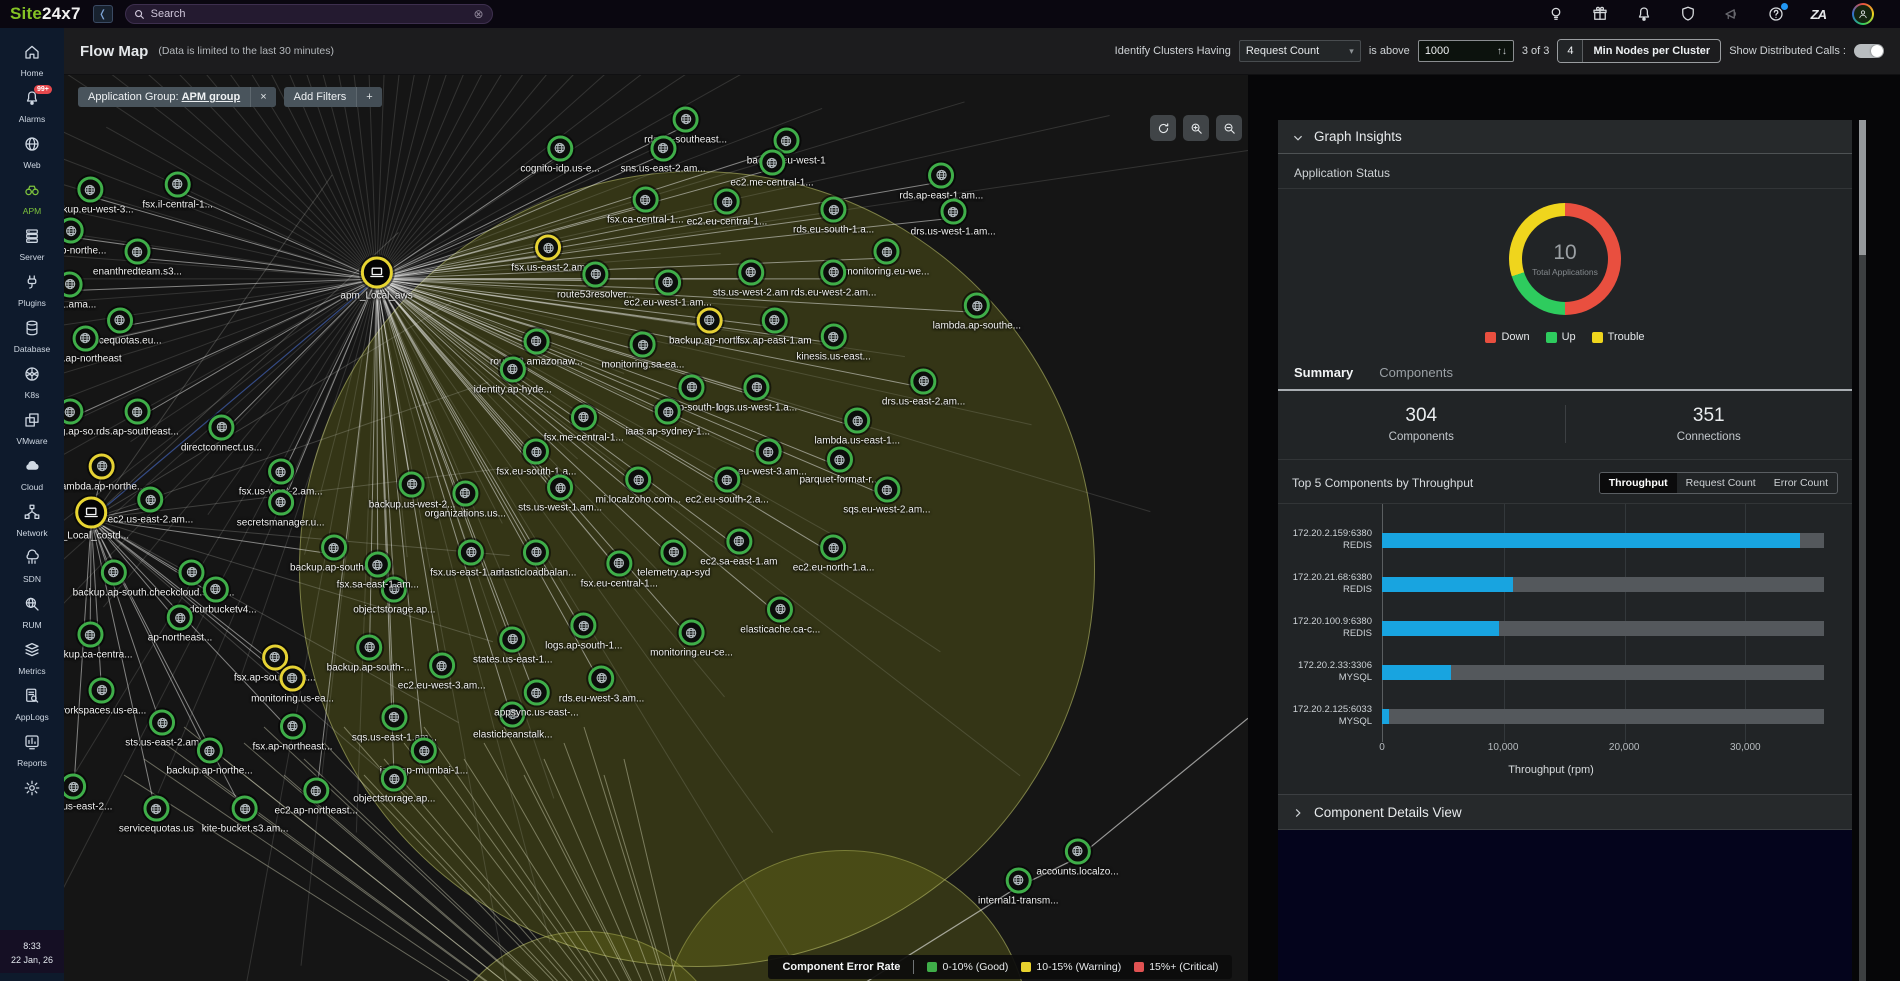 The image size is (1900, 981). I want to click on sidebar-item-settings, so click(32, 791).